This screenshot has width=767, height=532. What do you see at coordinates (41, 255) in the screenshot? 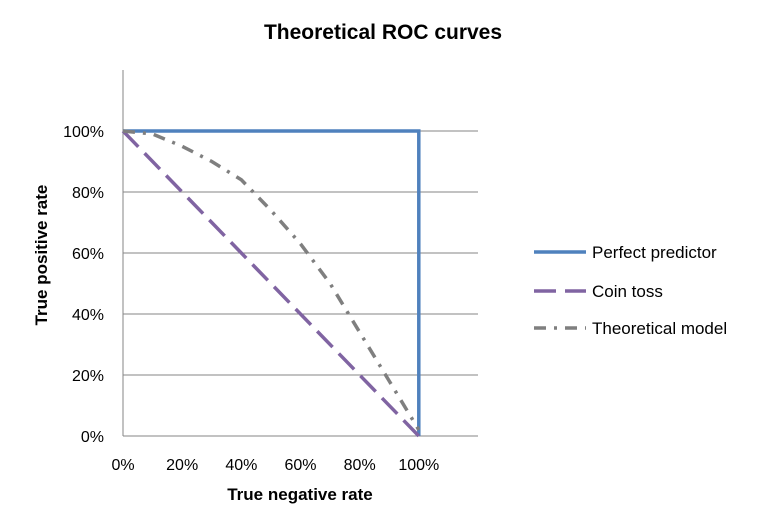
I see `y-axis-label: True positive rate` at bounding box center [41, 255].